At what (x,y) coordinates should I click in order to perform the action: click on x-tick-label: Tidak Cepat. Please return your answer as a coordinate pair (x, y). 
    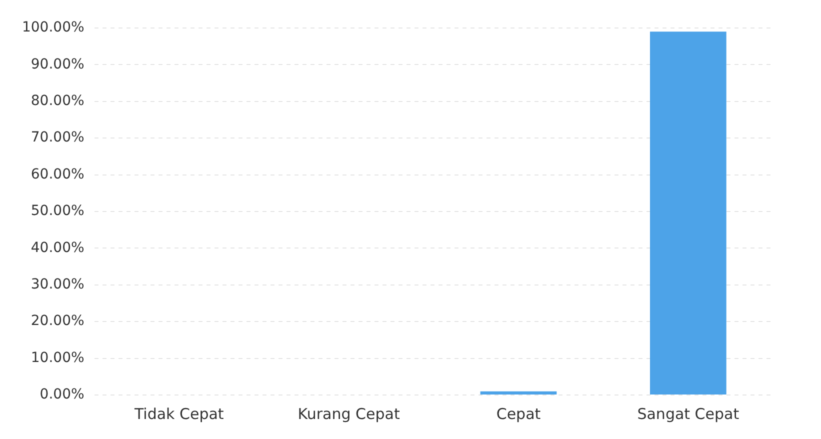
    Looking at the image, I should click on (178, 413).